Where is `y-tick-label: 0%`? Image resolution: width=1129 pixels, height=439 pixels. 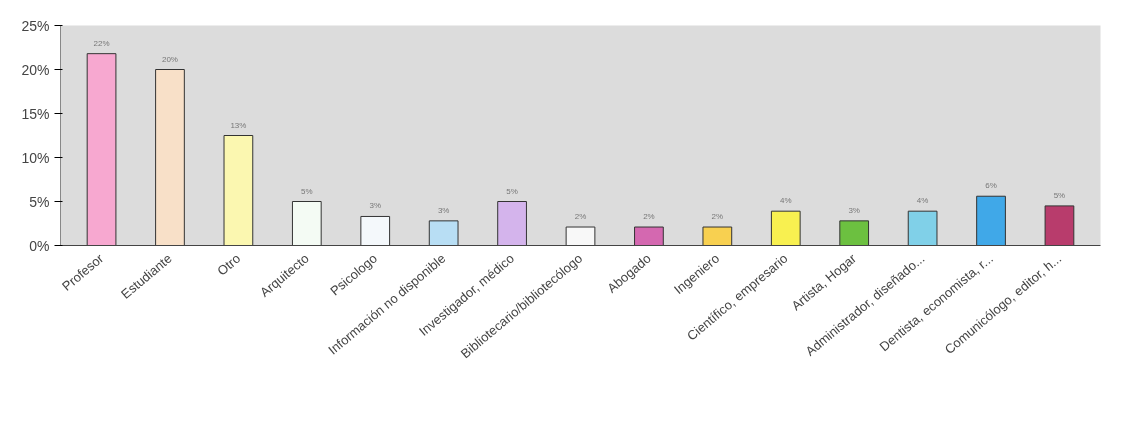 y-tick-label: 0% is located at coordinates (39, 245).